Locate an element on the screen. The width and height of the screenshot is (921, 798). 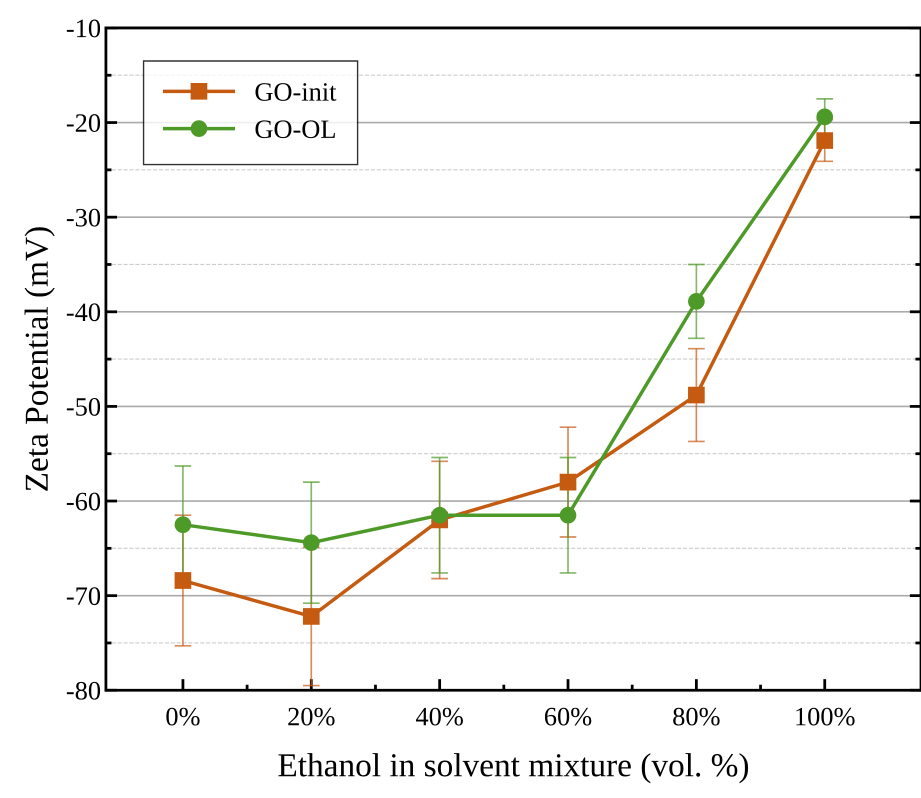
x-tick-label: 0% is located at coordinates (183, 717).